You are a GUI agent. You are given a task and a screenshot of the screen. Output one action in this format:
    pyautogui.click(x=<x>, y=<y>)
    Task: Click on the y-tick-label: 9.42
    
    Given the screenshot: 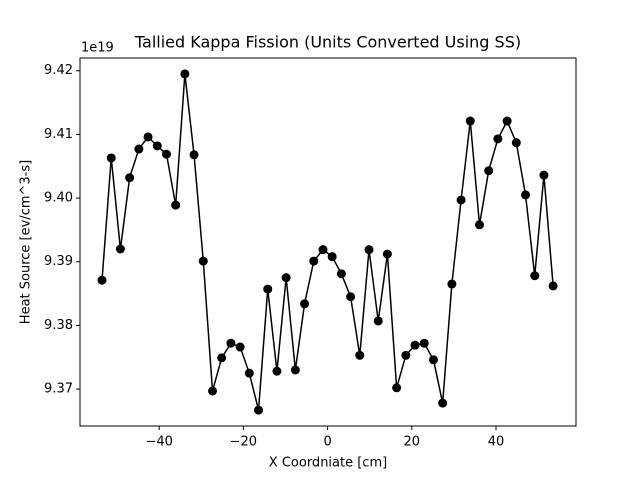 What is the action you would take?
    pyautogui.click(x=58, y=70)
    